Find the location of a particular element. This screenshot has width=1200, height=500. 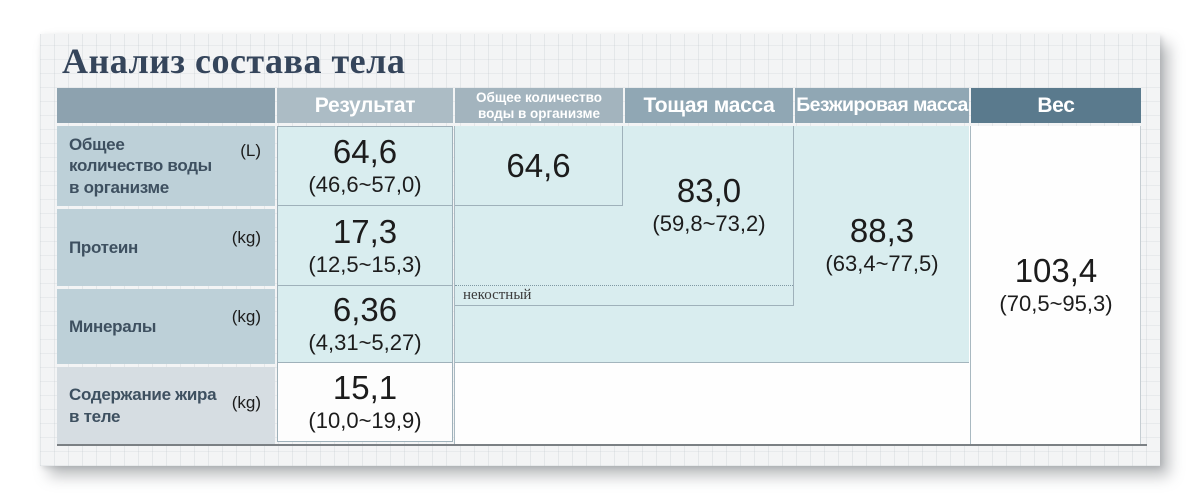

row-label-minerals: Минералы (kg) is located at coordinates (166, 326).